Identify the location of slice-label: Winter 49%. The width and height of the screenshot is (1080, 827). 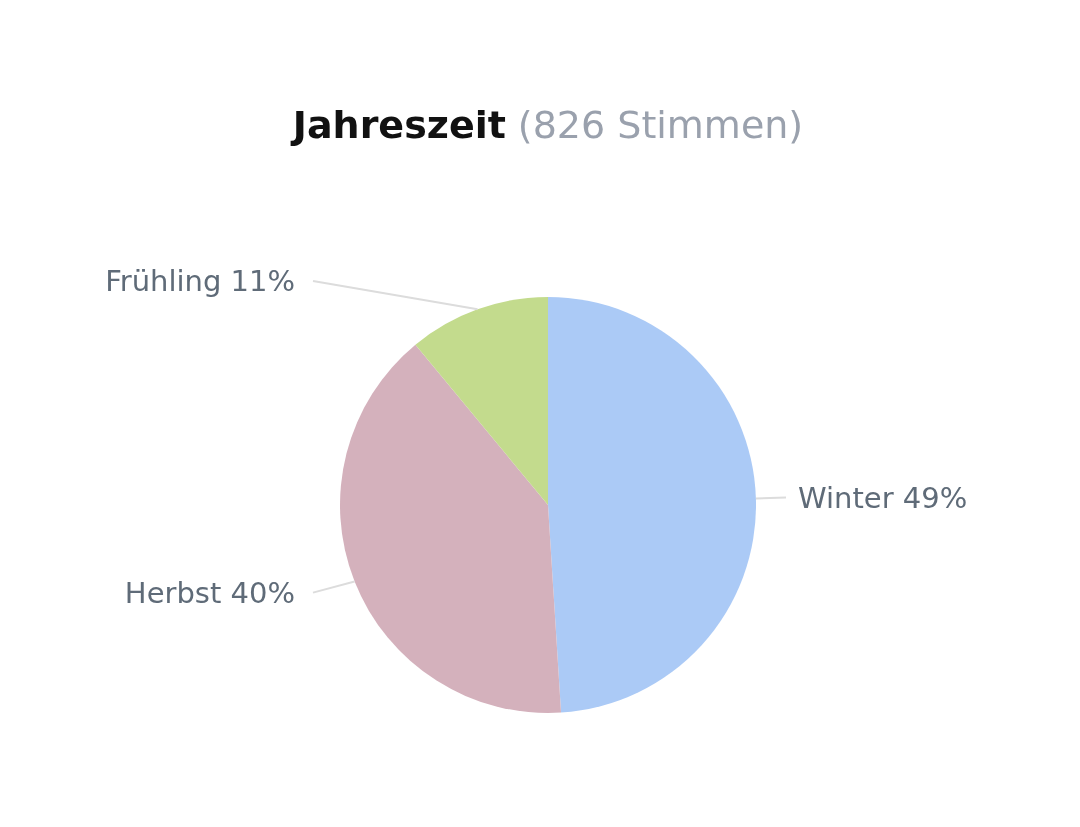
(883, 497).